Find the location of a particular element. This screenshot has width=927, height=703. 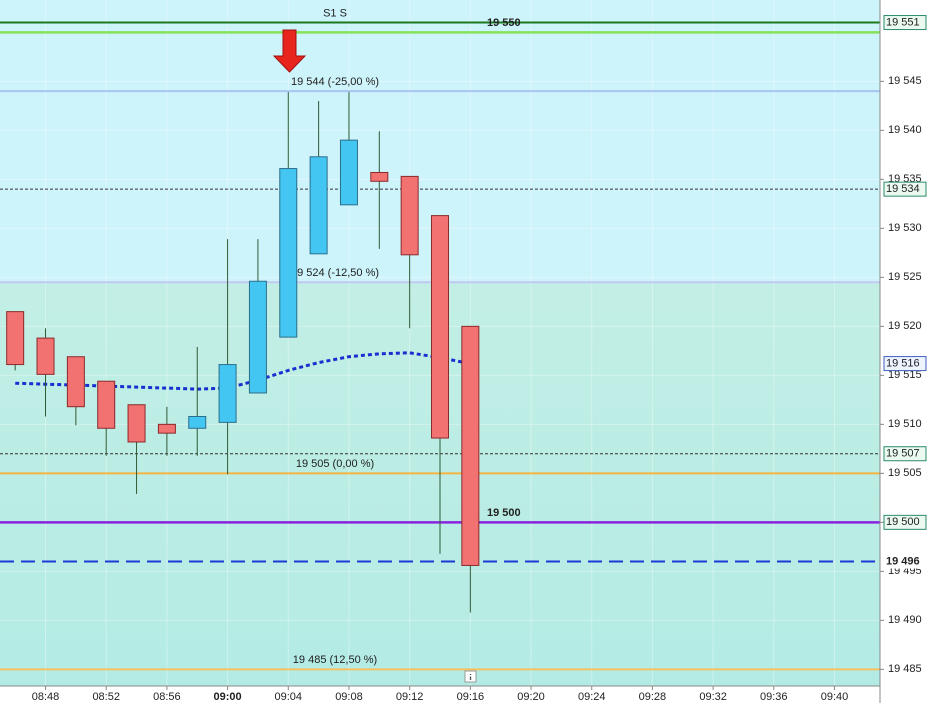

price-tag: 19 496 is located at coordinates (903, 561).